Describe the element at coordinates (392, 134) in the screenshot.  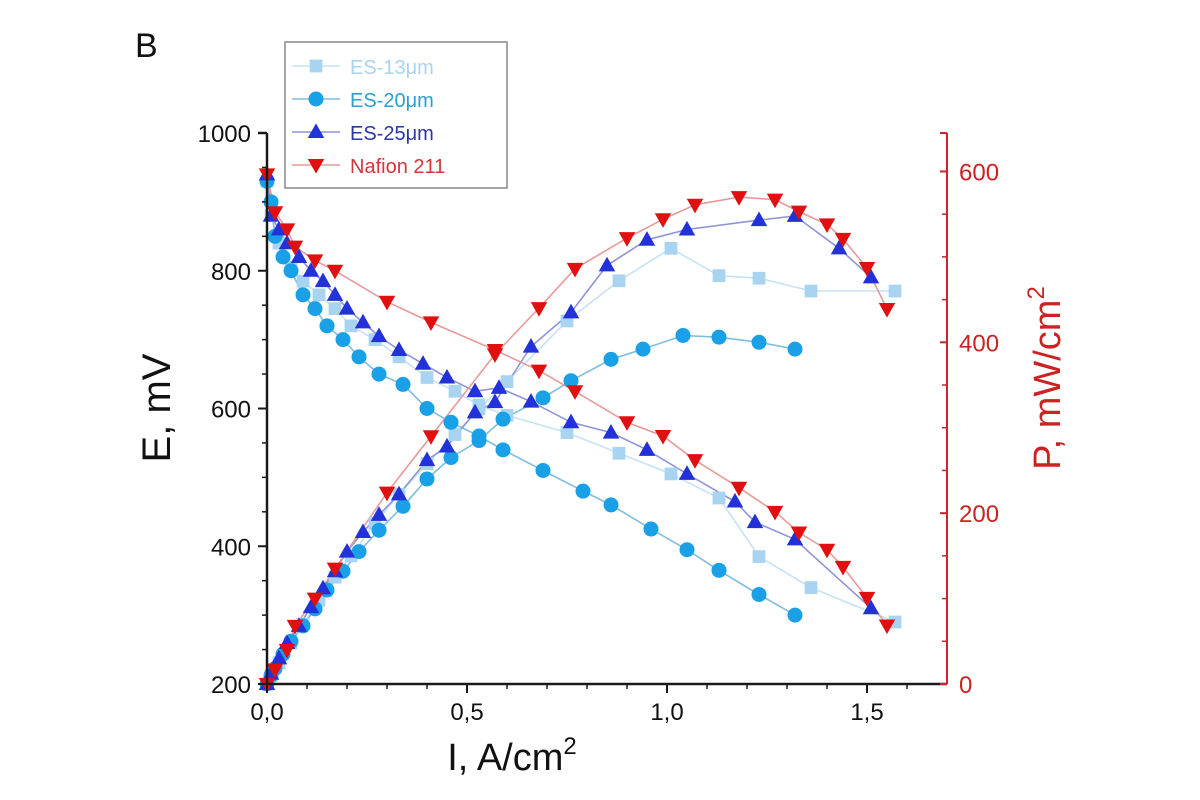
I see `legend-label-es-25-m: ES-25μm` at that location.